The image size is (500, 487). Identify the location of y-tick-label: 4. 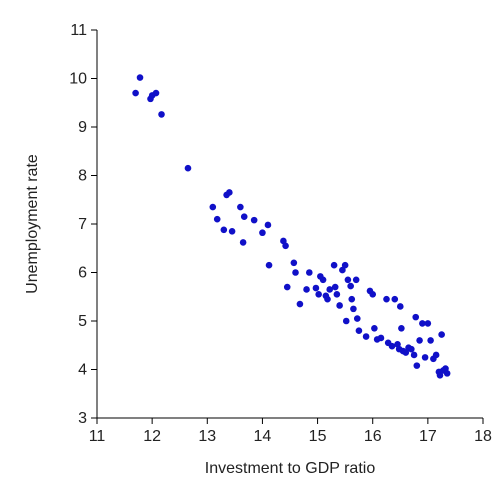
(82, 370).